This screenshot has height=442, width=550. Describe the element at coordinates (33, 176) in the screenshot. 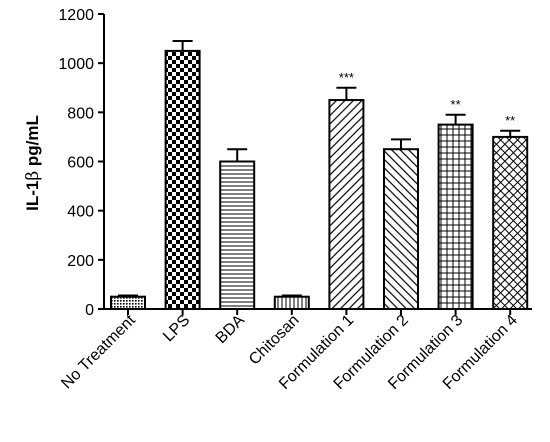

I see `y-axis-label-greek: β` at that location.